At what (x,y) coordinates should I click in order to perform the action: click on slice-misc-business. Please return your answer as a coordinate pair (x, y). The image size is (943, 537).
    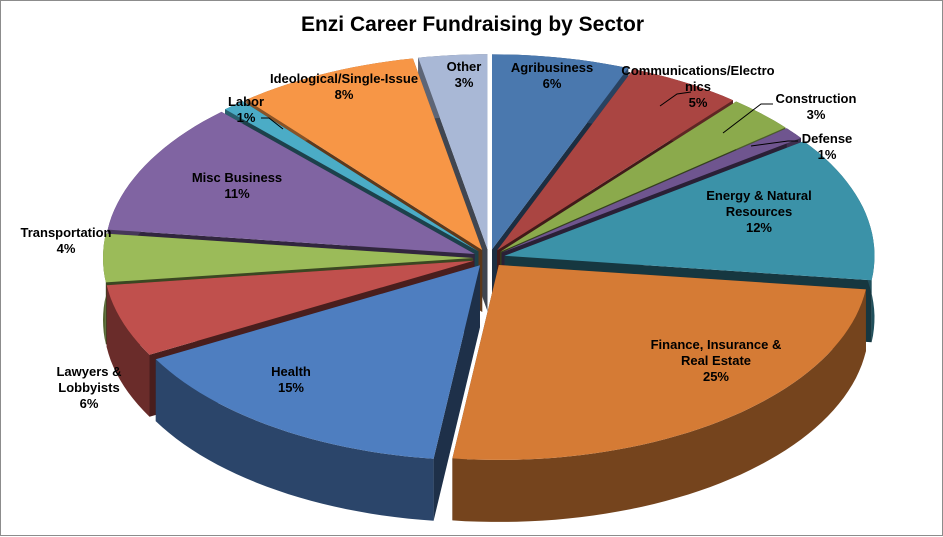
    Looking at the image, I should click on (291, 183).